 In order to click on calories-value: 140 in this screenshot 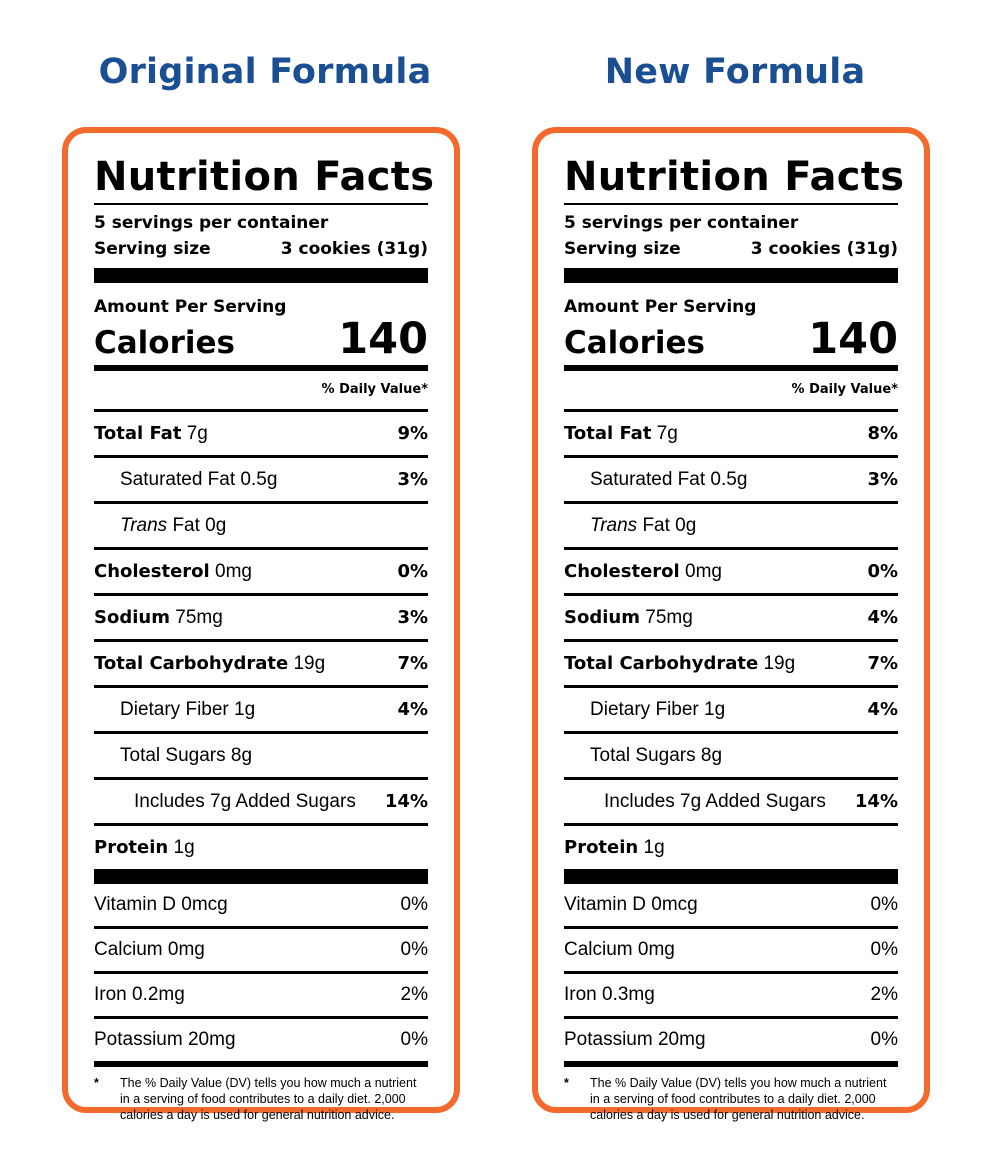, I will do `click(383, 339)`.